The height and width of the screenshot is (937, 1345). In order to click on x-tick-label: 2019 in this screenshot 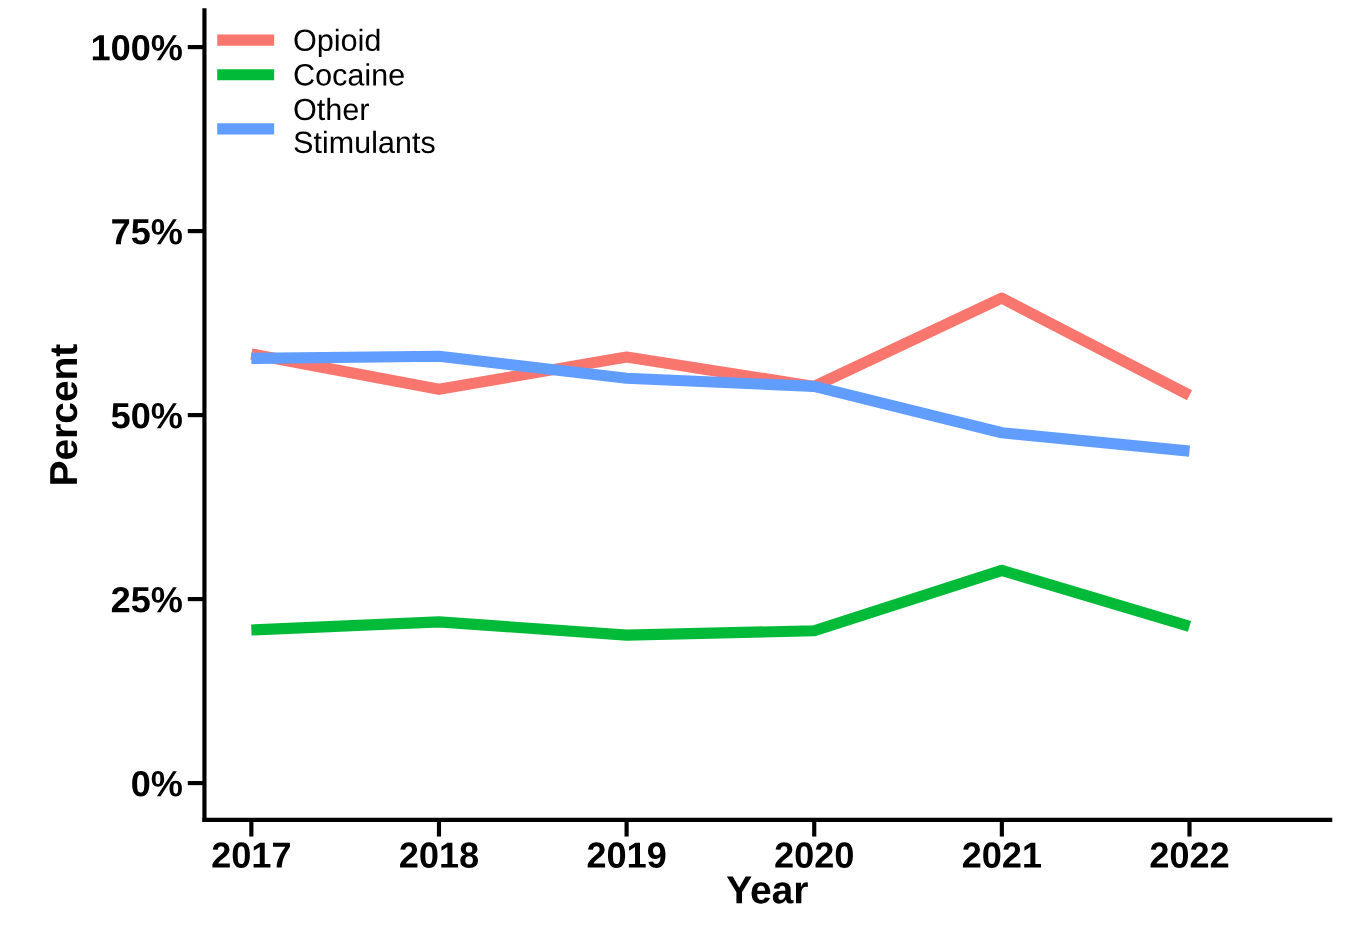, I will do `click(626, 855)`.